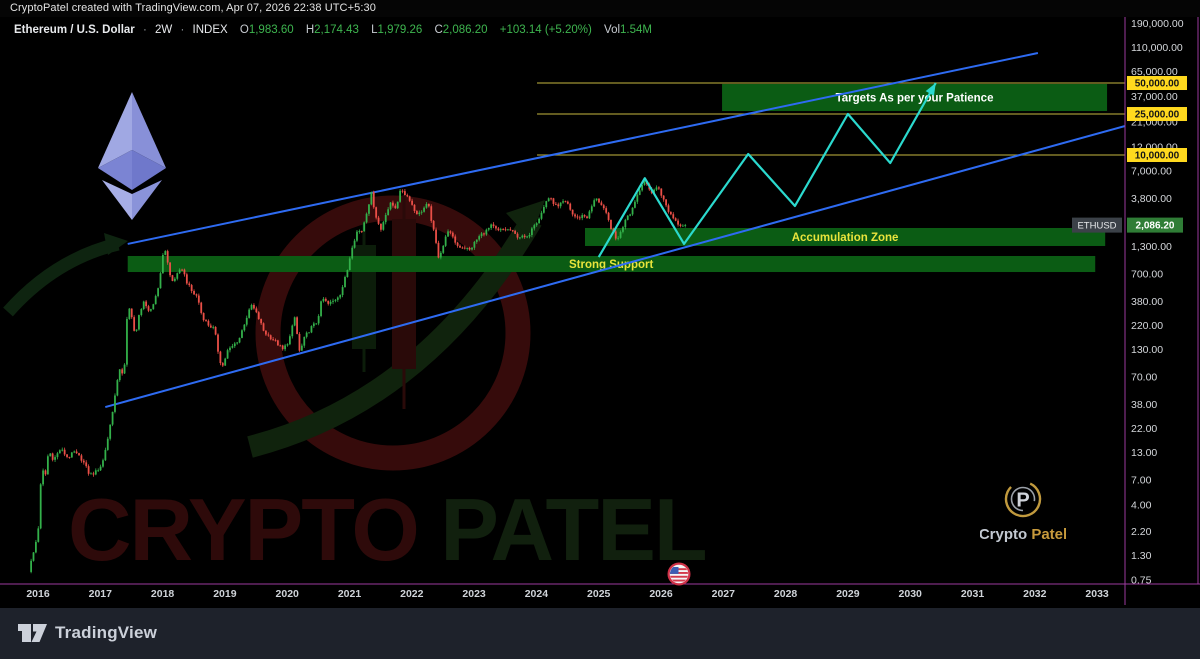 This screenshot has height=659, width=1200. I want to click on projection-line, so click(767, 170).